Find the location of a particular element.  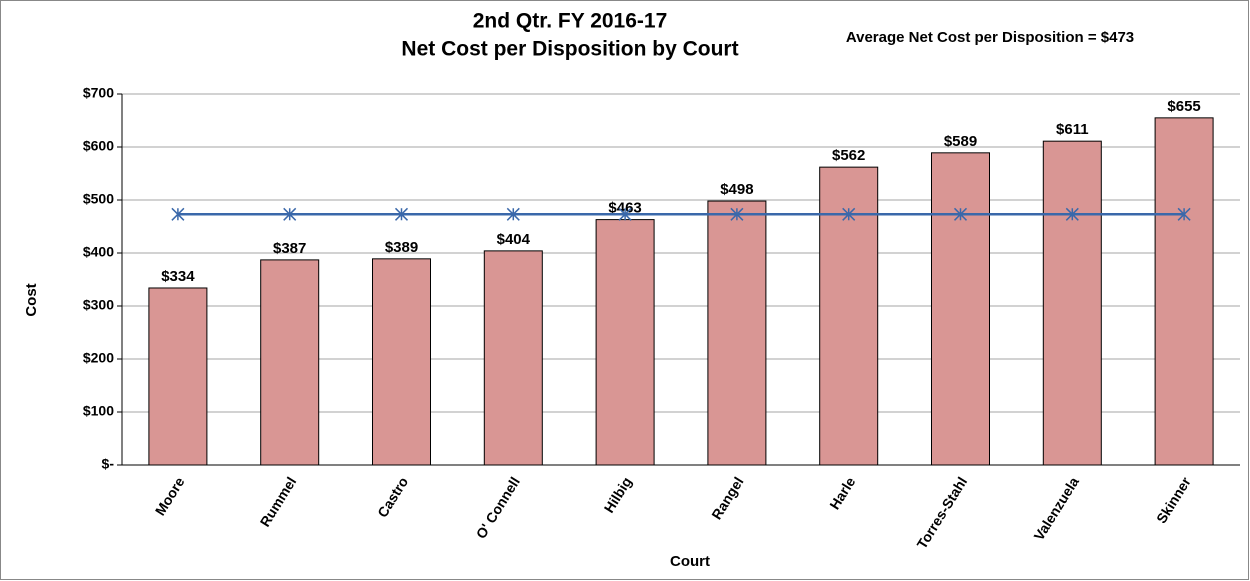

data-label: $655 is located at coordinates (1183, 106).